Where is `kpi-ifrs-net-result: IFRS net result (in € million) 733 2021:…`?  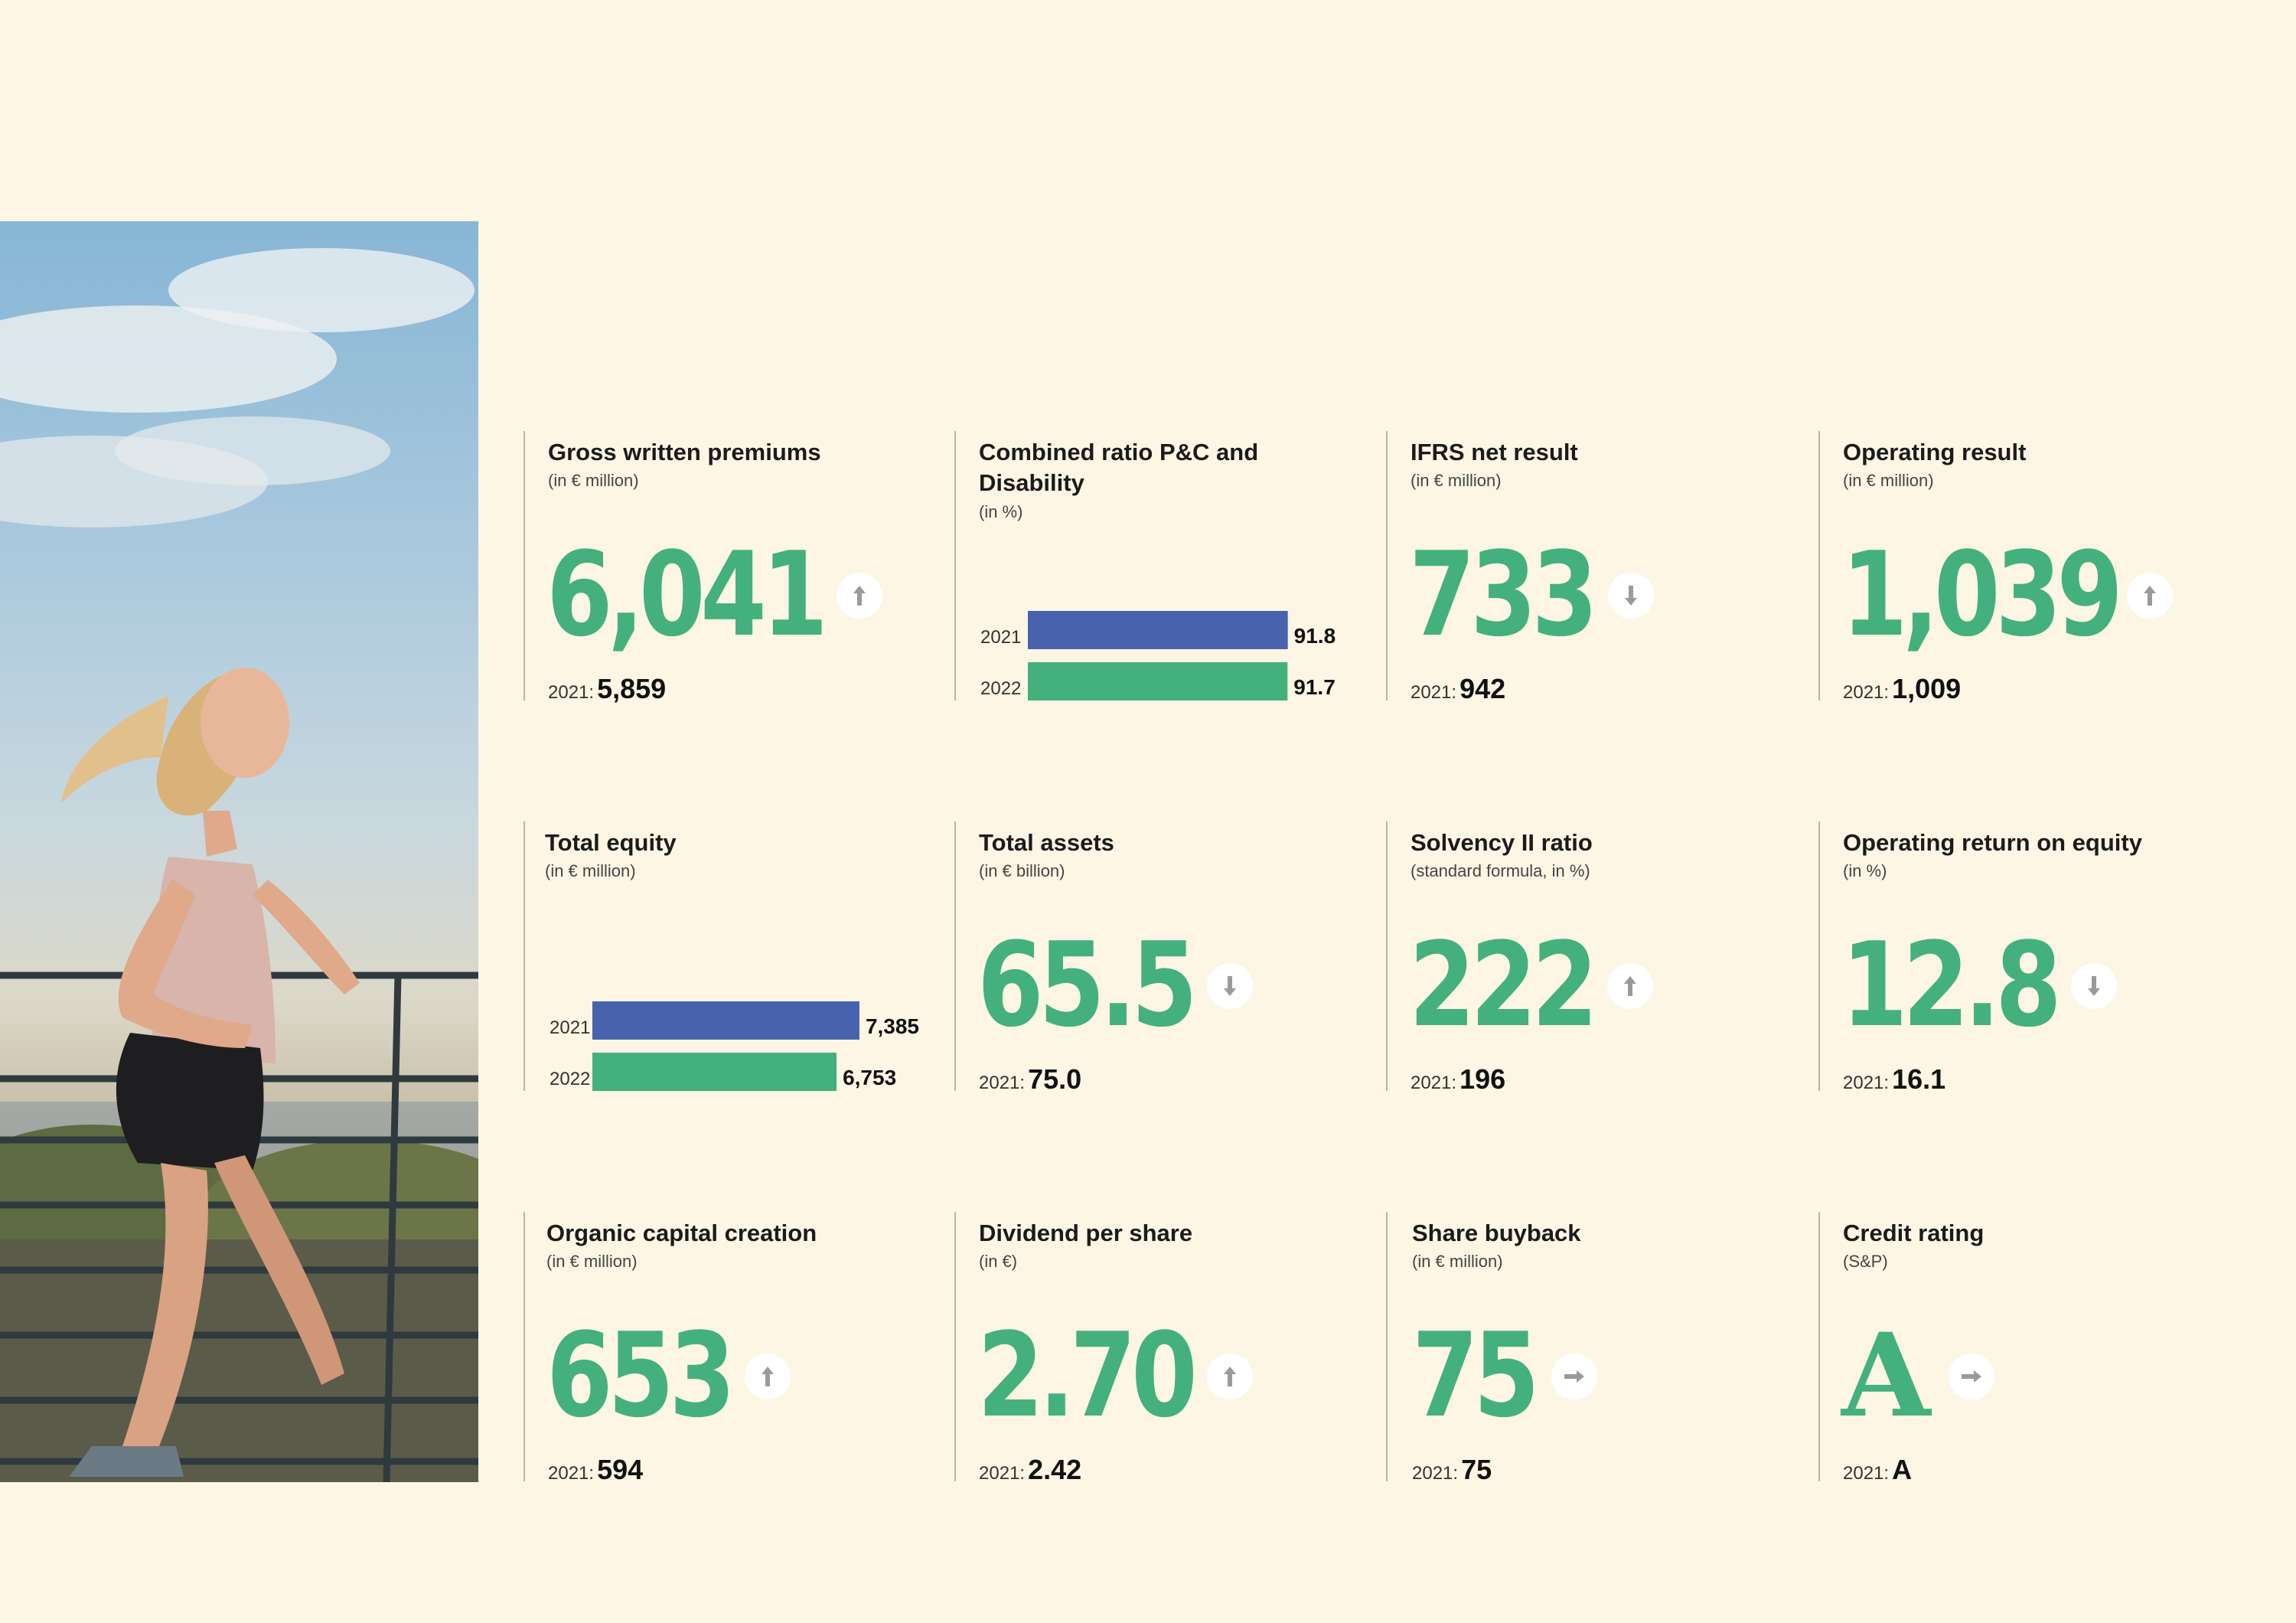 kpi-ifrs-net-result: IFRS net result (in € million) 733 2021:… is located at coordinates (1593, 567).